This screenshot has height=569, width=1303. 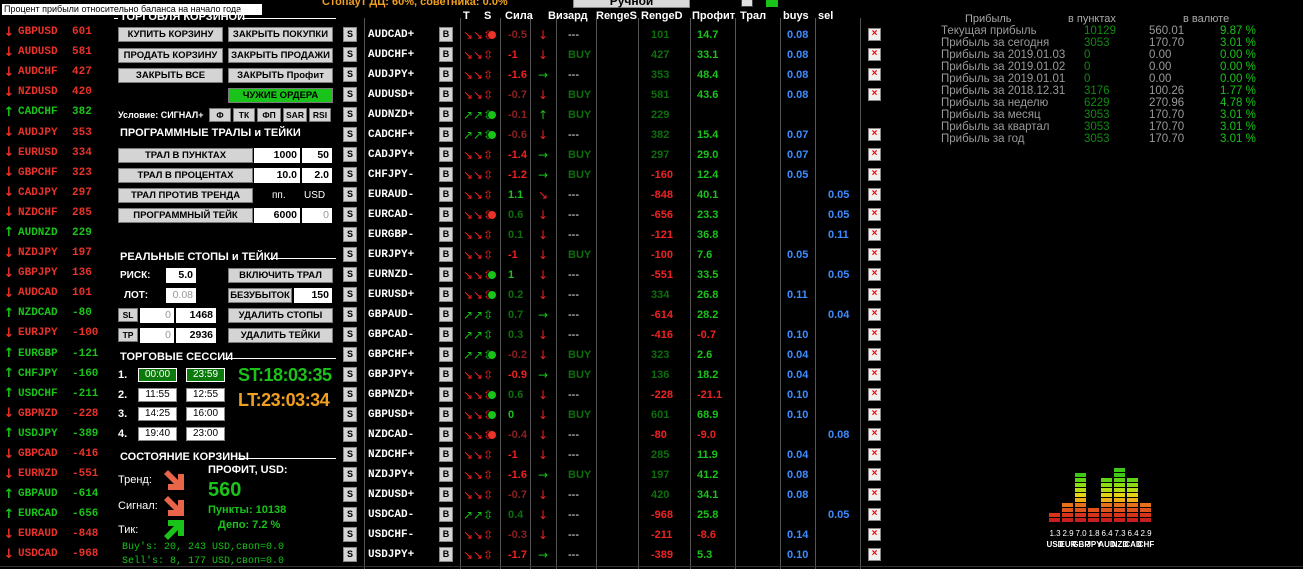 I want to click on table-row: S USDCHF- B ↘↘⇳ -0.3 ↓ --- -211 -8.6 0.14 ×, so click(x=620, y=535).